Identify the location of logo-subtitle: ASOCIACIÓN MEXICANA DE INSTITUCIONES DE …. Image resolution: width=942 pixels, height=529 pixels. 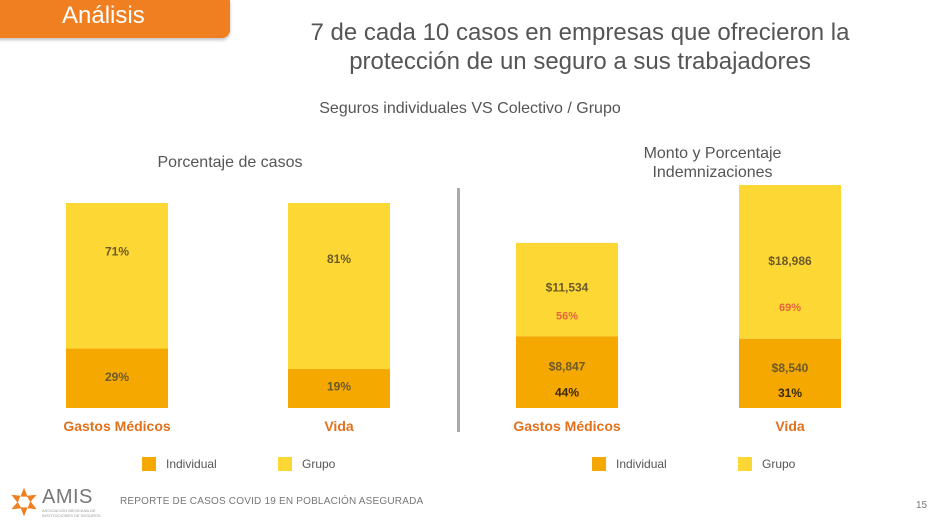
(71, 513).